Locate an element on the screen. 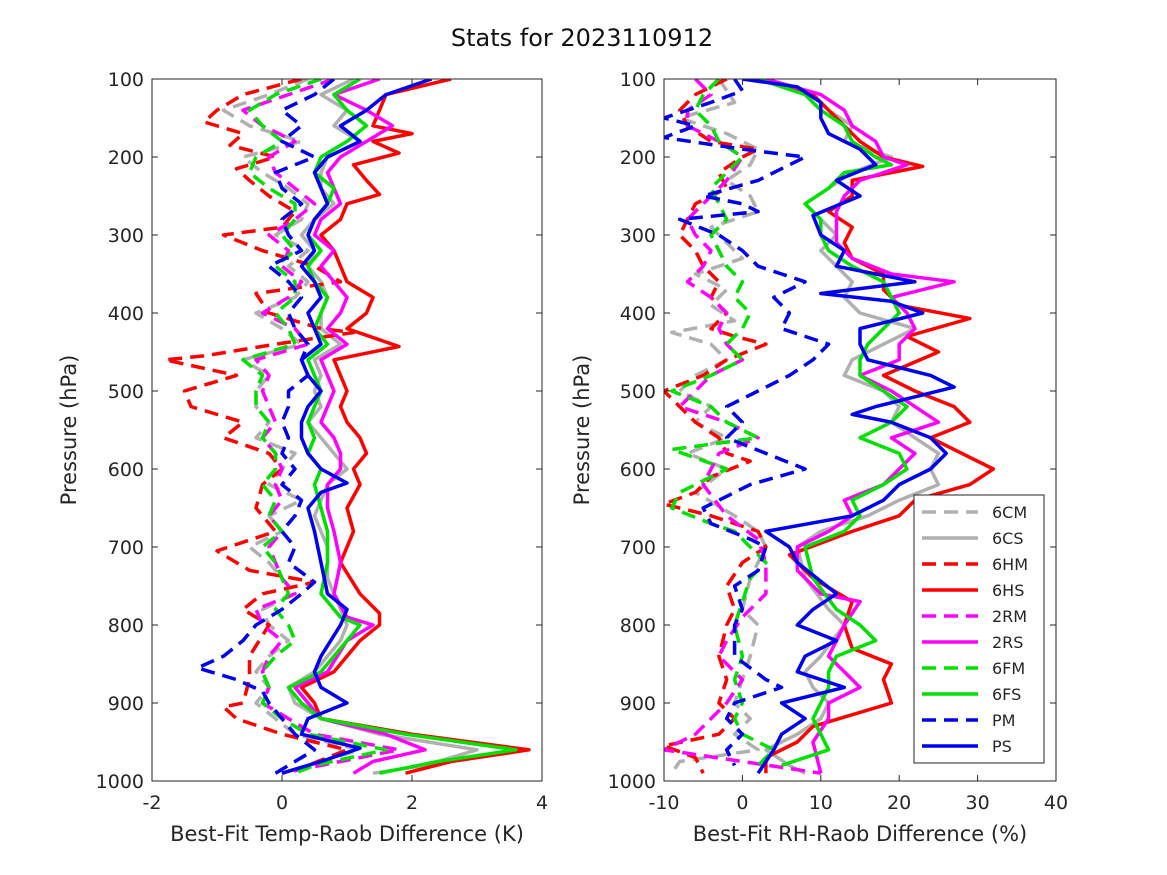  legend-label-6fm: 6FM is located at coordinates (1008, 668).